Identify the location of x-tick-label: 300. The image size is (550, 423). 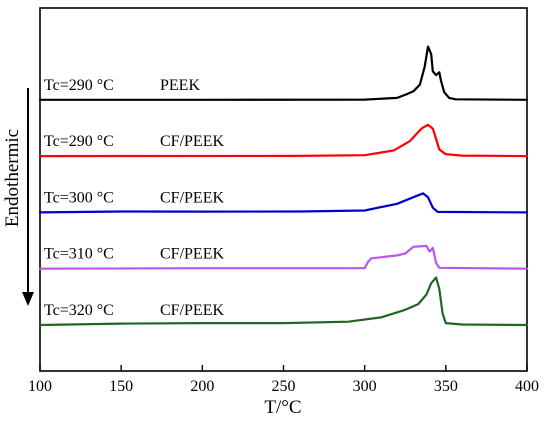
(365, 386).